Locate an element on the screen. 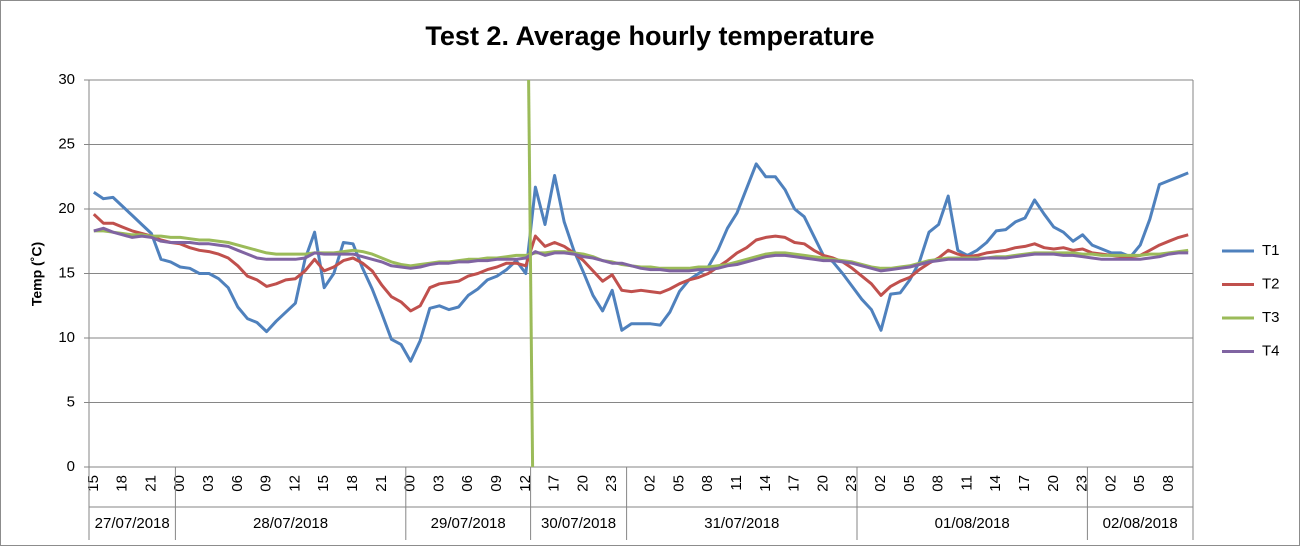 This screenshot has height=546, width=1300. x-group-label: 31/07/2018 is located at coordinates (741, 523).